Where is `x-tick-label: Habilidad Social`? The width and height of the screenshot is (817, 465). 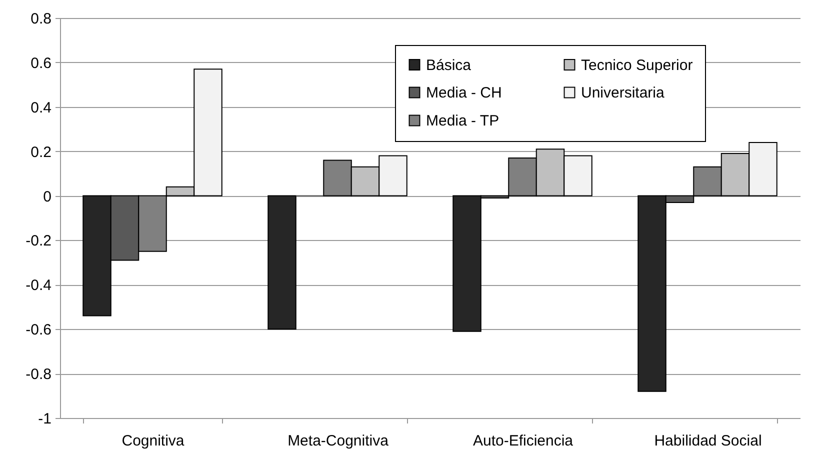 x-tick-label: Habilidad Social is located at coordinates (708, 441).